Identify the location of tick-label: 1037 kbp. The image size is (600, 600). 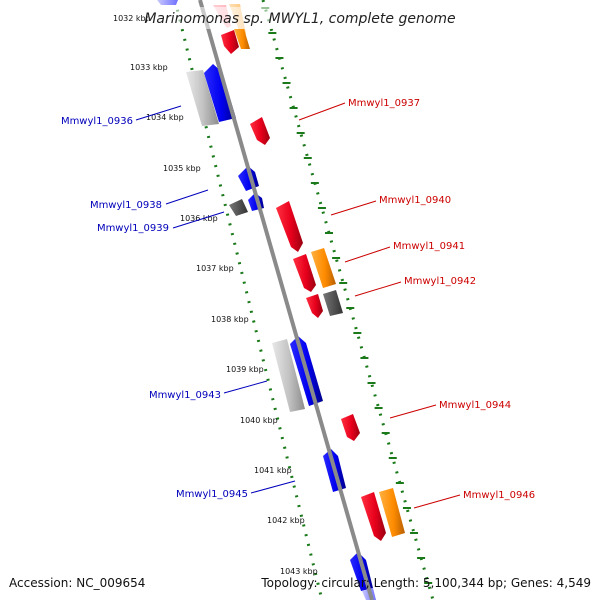
(215, 268).